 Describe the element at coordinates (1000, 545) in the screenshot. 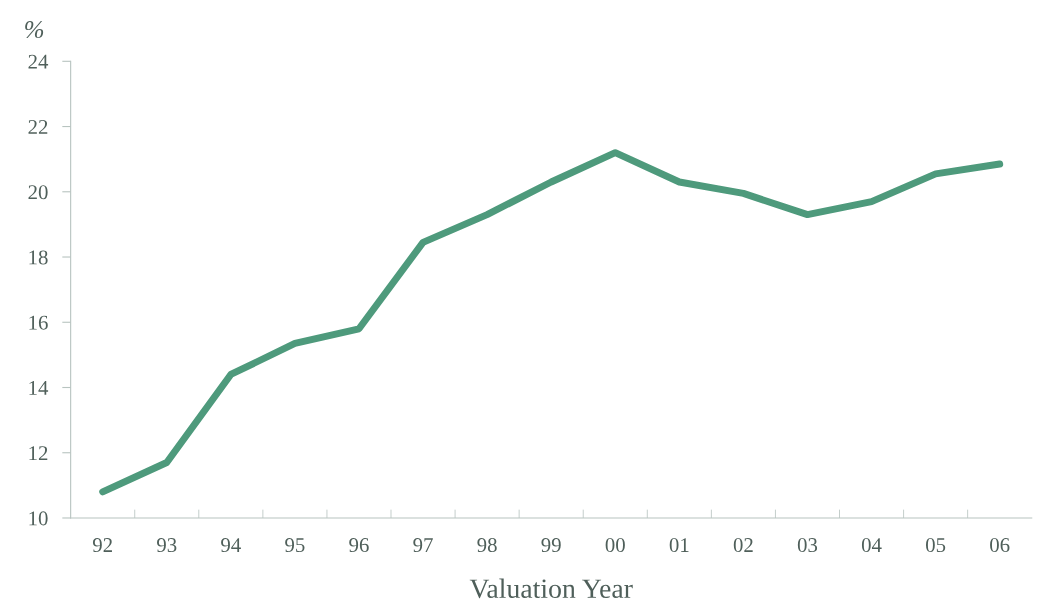

I see `x-tick-label: 06` at that location.